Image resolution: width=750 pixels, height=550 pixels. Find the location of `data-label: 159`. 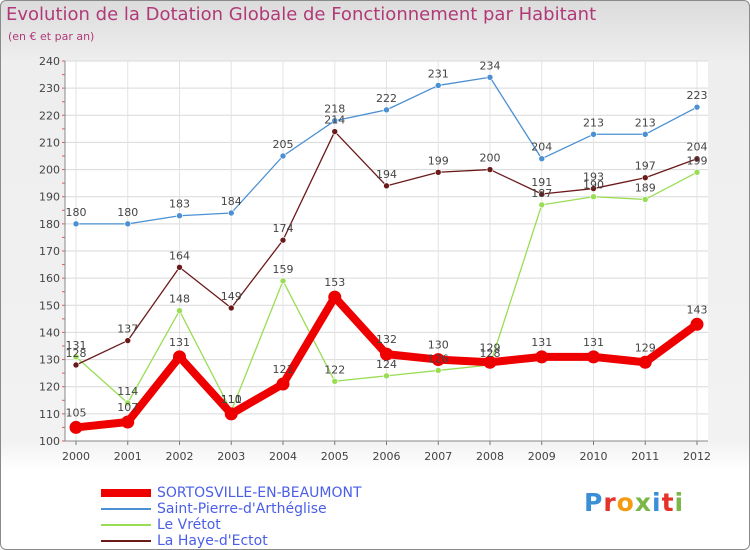

data-label: 159 is located at coordinates (283, 269).